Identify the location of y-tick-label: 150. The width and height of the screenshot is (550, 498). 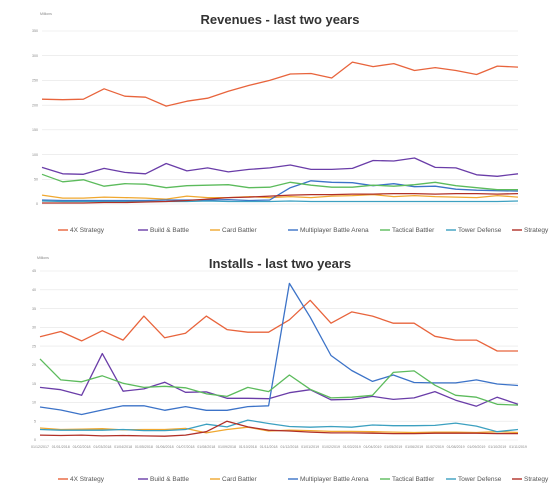
(35, 130).